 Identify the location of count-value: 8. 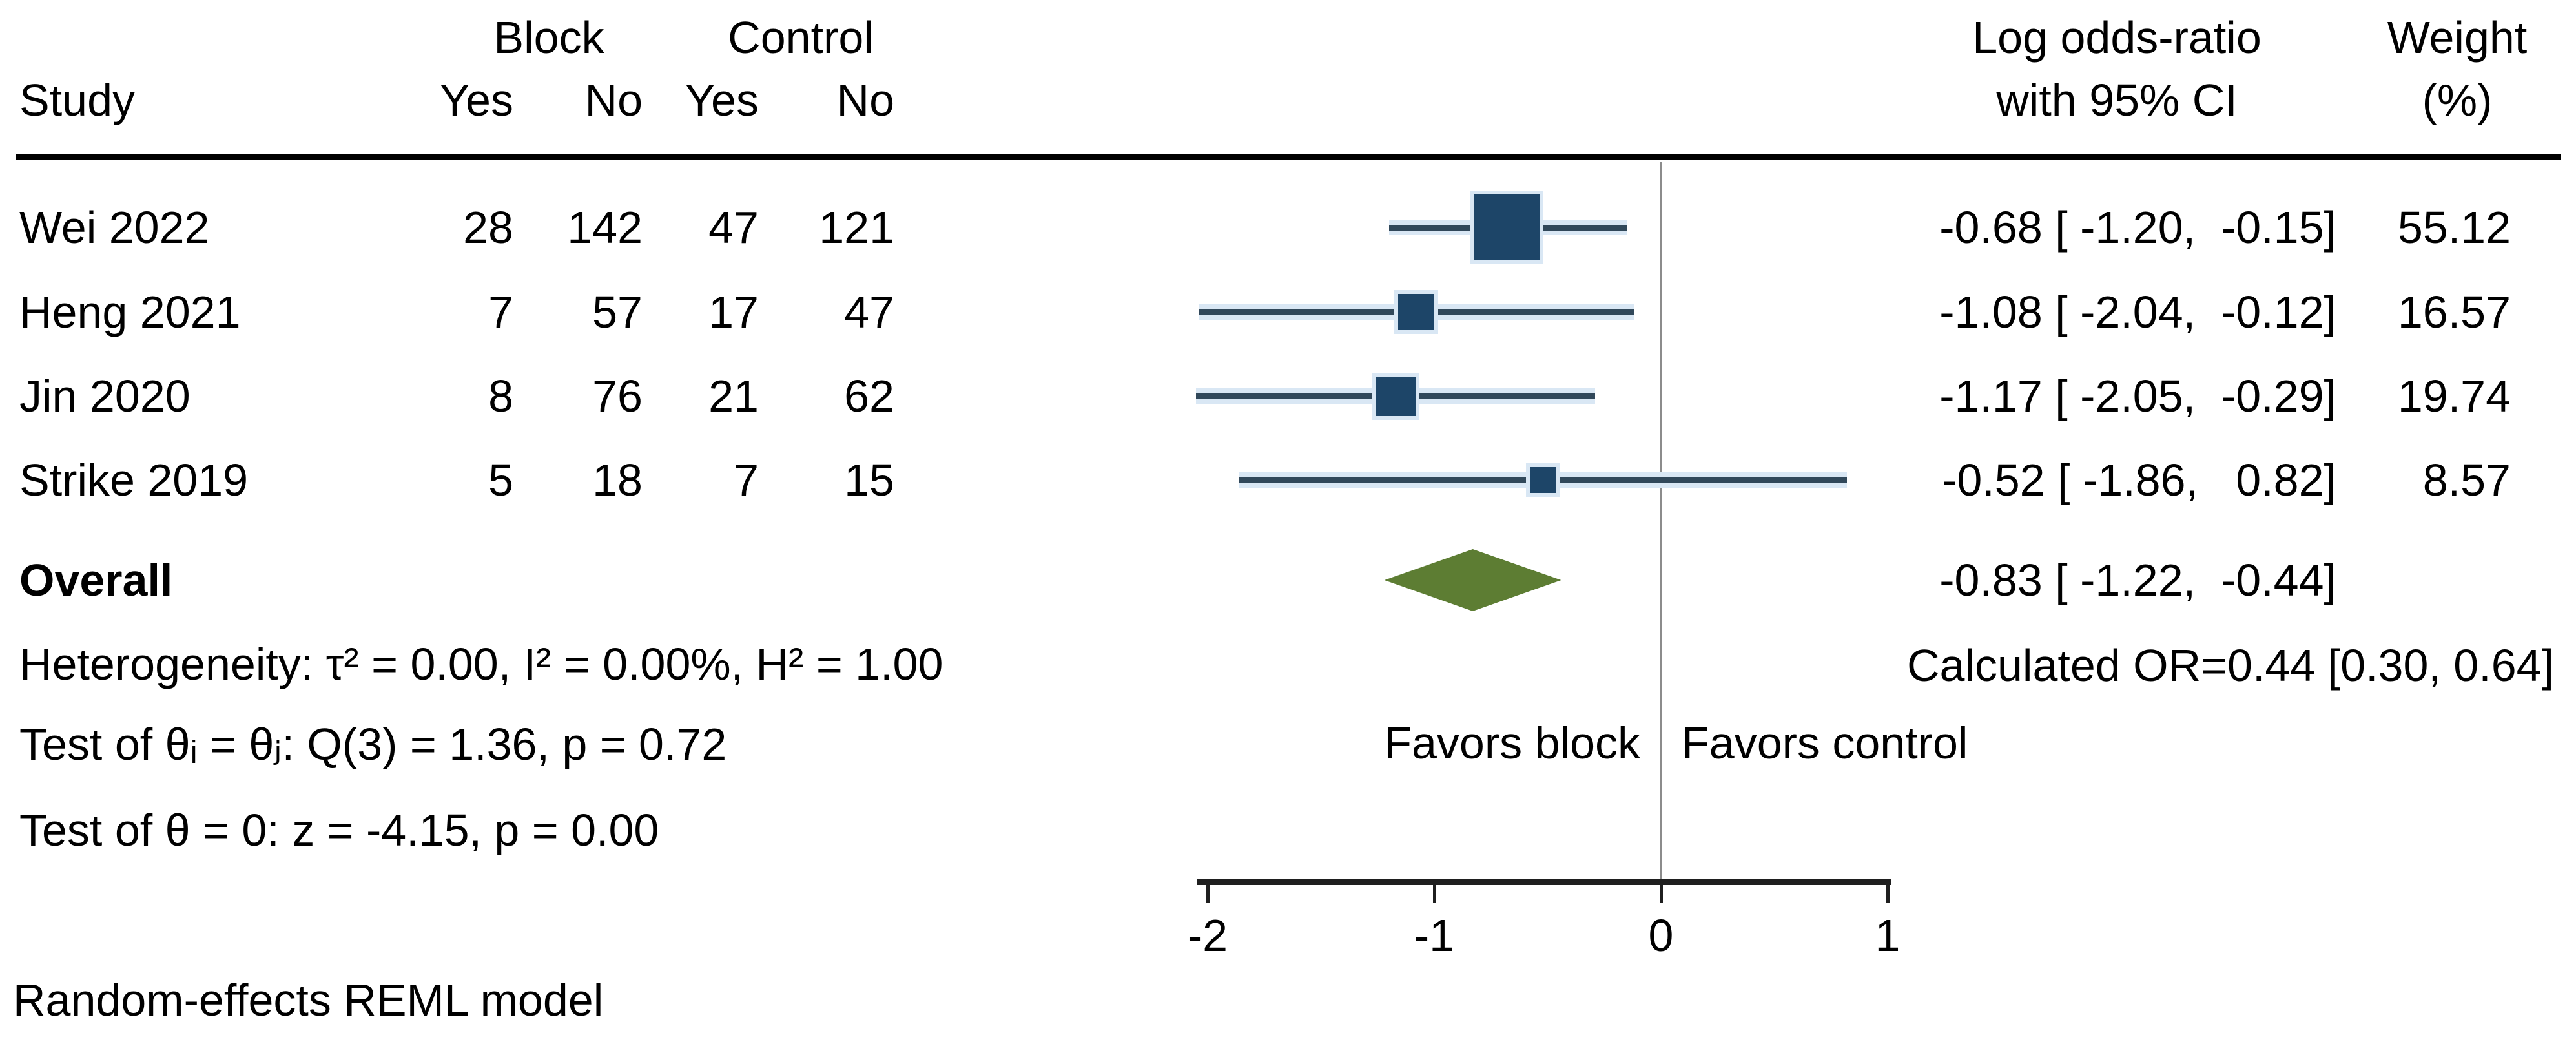
(500, 396).